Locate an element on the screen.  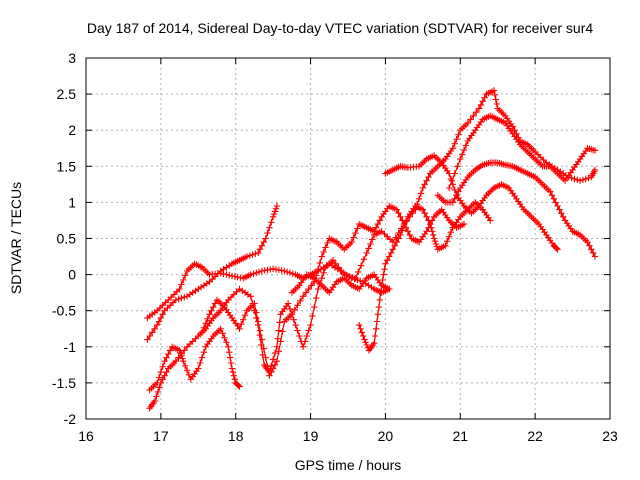
y-tick-label: 1.5 is located at coordinates (67, 166).